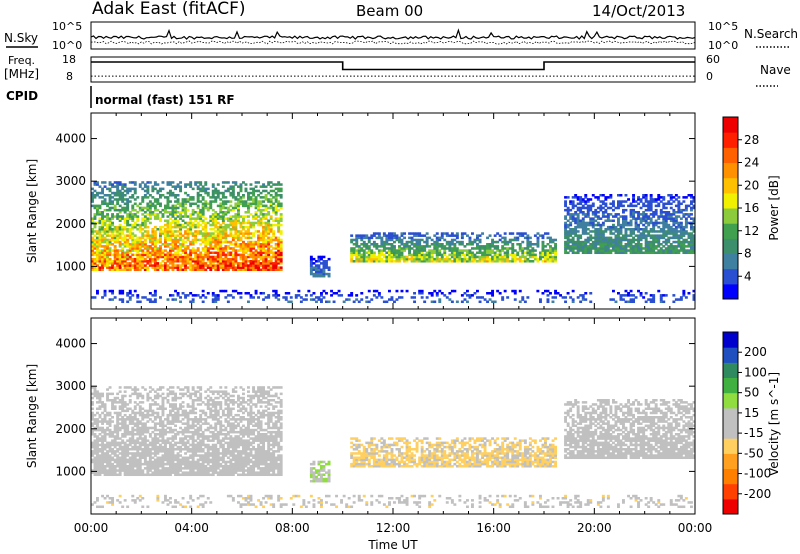  Describe the element at coordinates (21, 60) in the screenshot. I see `freq-label: Freq.` at that location.